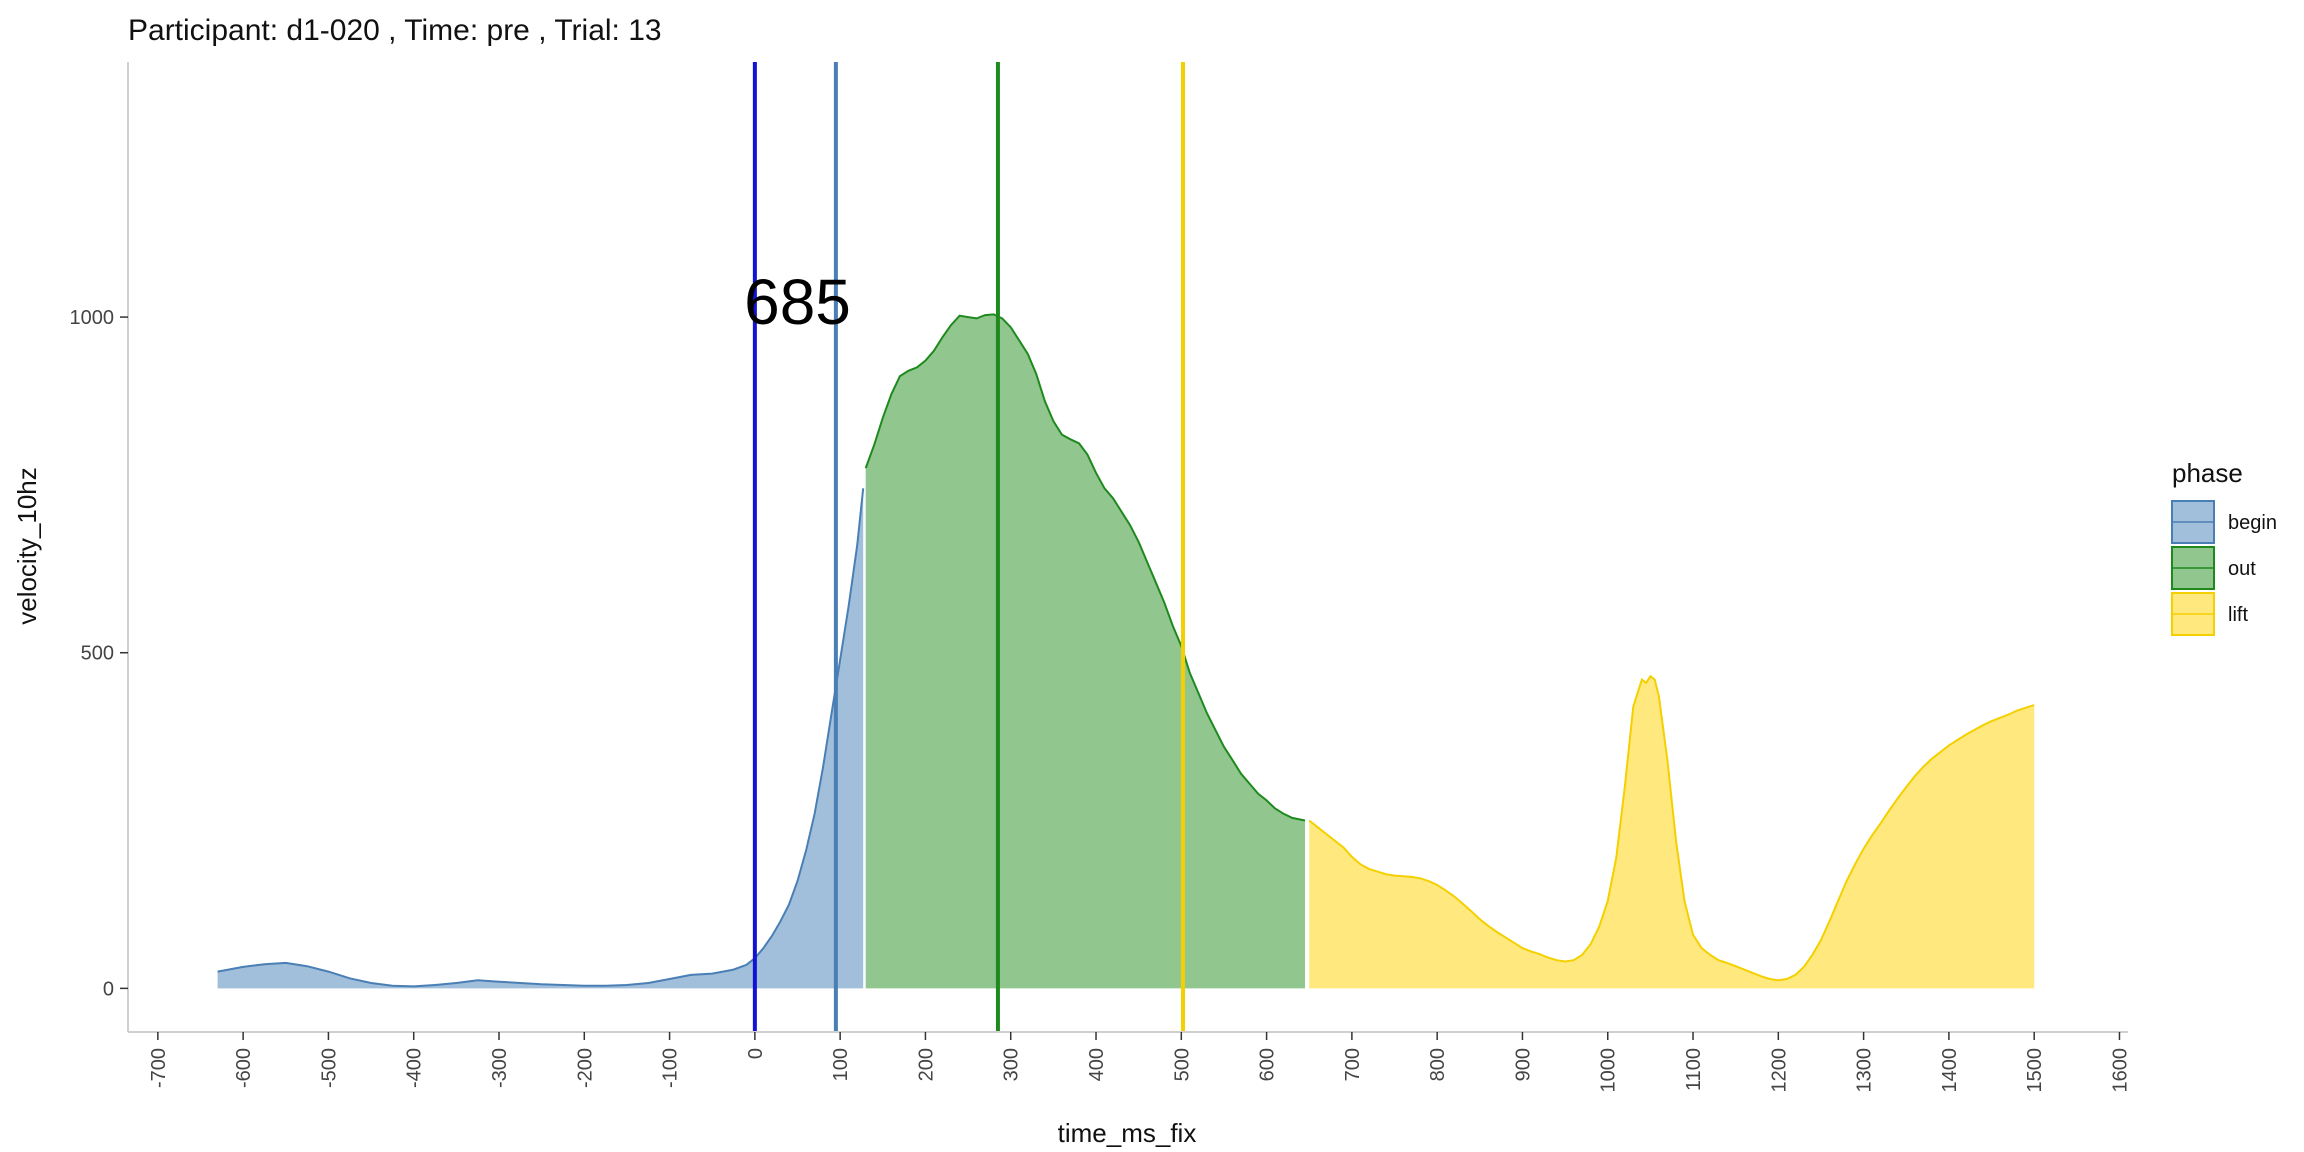  Describe the element at coordinates (585, 1068) in the screenshot. I see `x-tick-label: -200` at that location.